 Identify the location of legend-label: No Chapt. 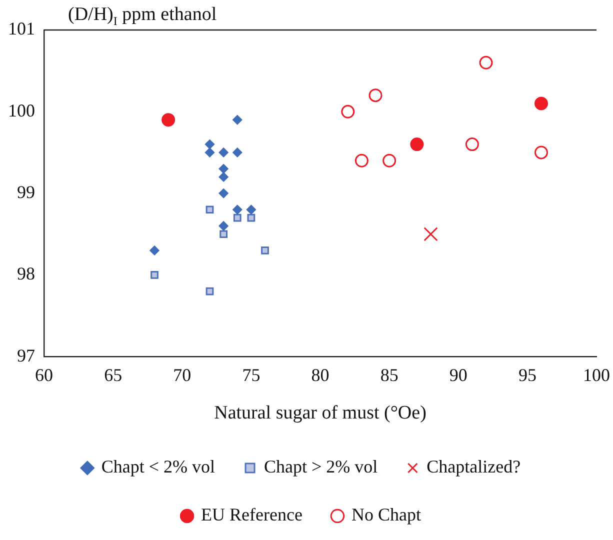
(386, 514).